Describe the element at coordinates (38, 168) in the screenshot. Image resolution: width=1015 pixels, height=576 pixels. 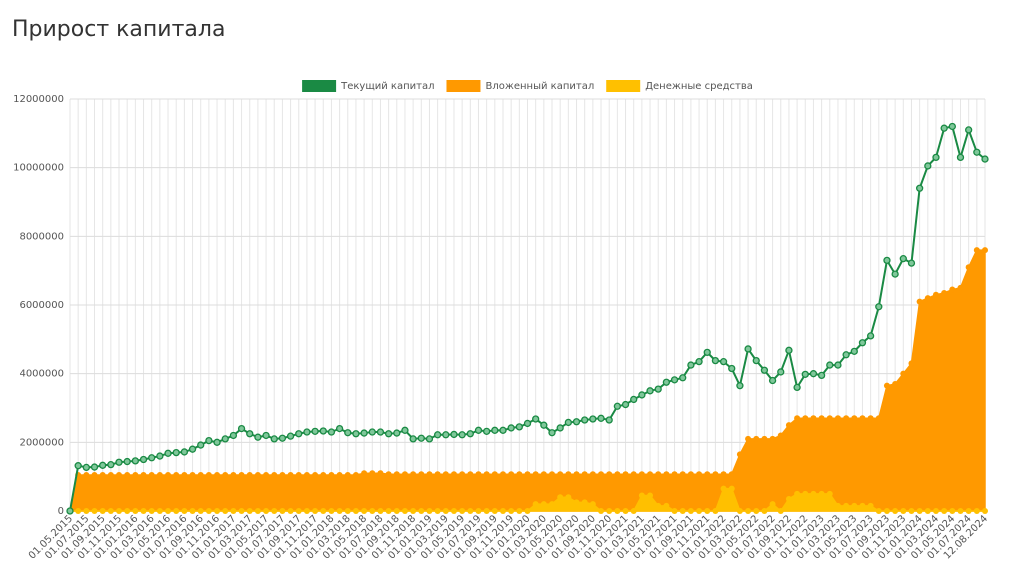
I see `y-tick-label: 10000000` at that location.